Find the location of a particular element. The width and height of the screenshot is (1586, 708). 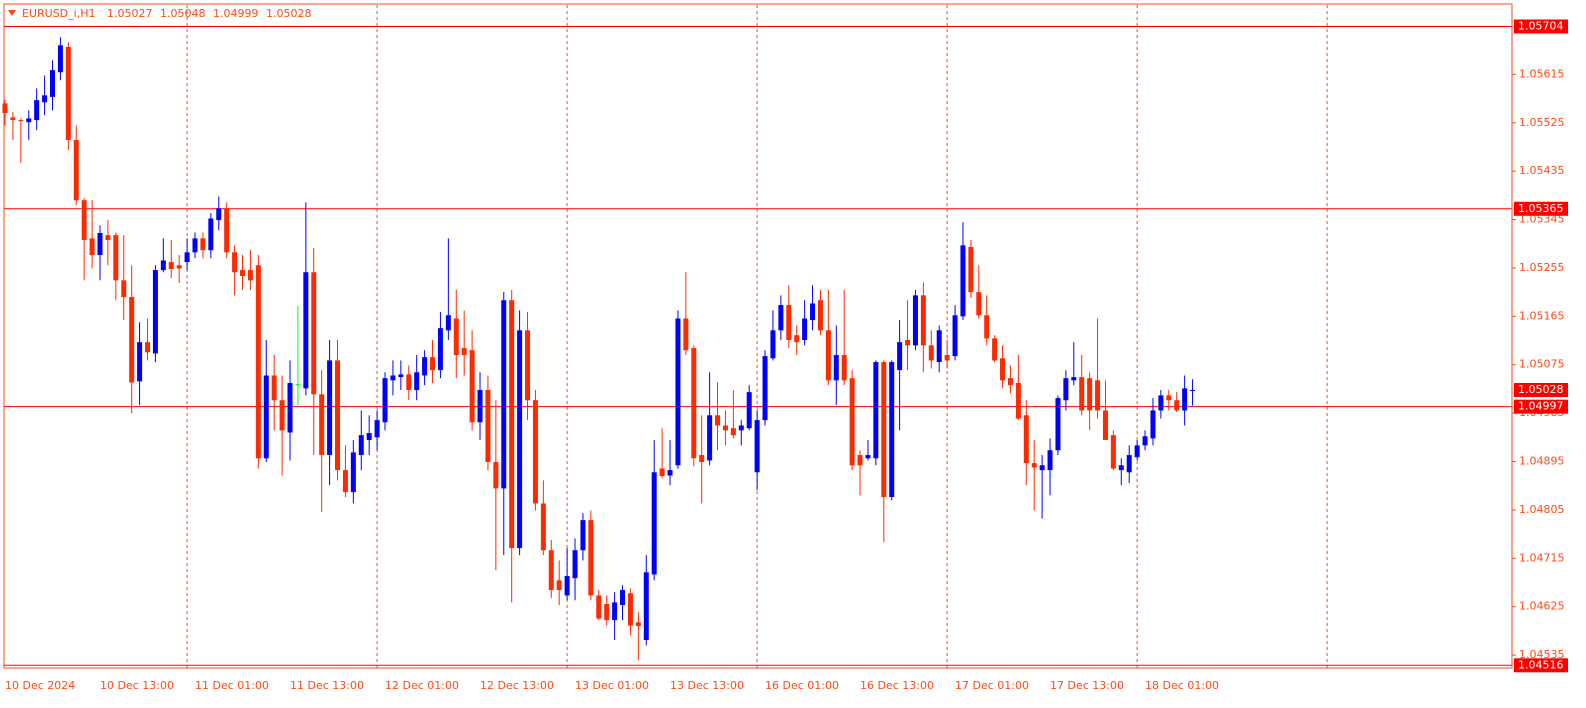

x-tick-label: 13 Dec 01:00 is located at coordinates (612, 685).